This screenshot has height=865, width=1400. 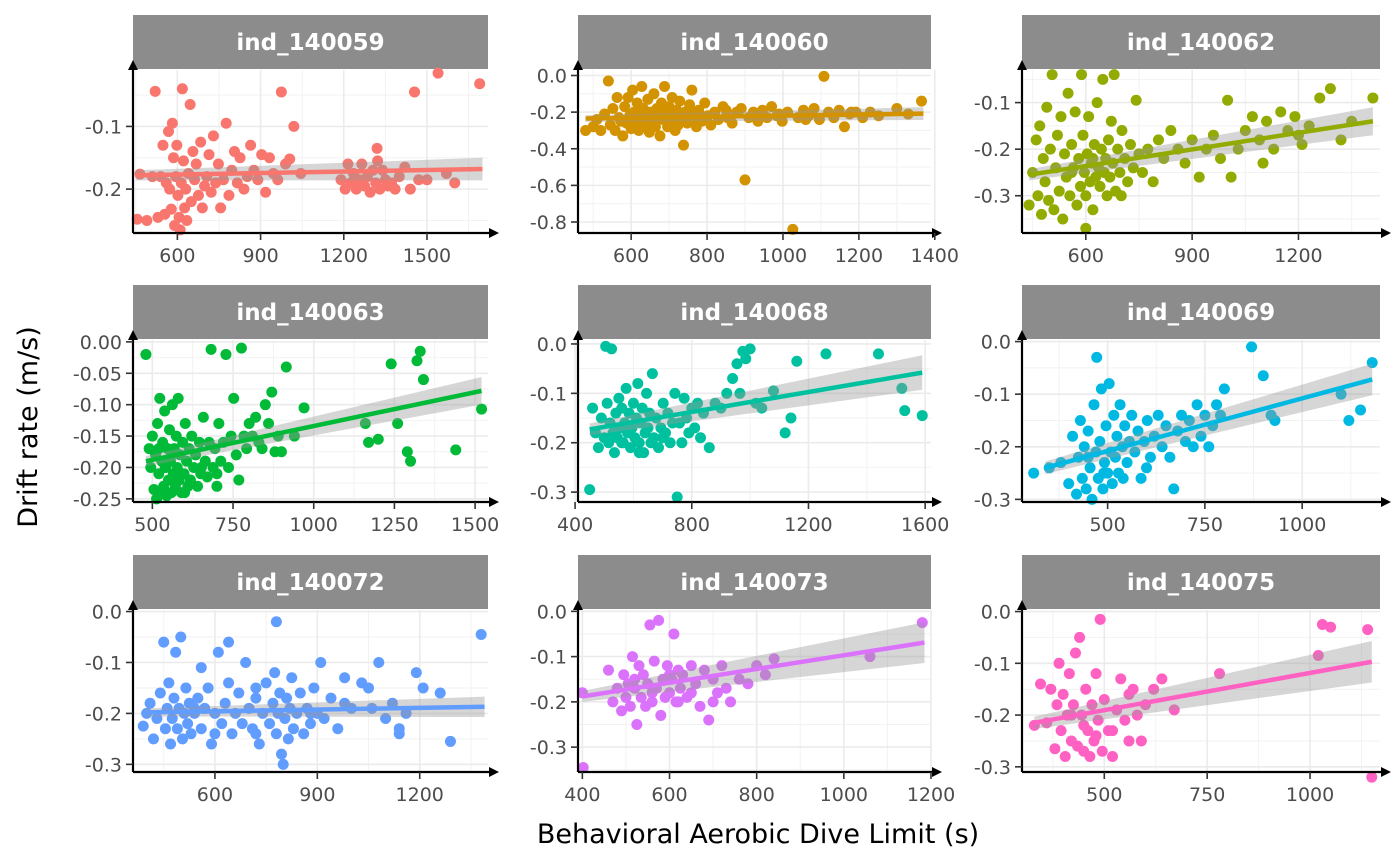 What do you see at coordinates (996, 343) in the screenshot?
I see `y-tick-label: 0.0` at bounding box center [996, 343].